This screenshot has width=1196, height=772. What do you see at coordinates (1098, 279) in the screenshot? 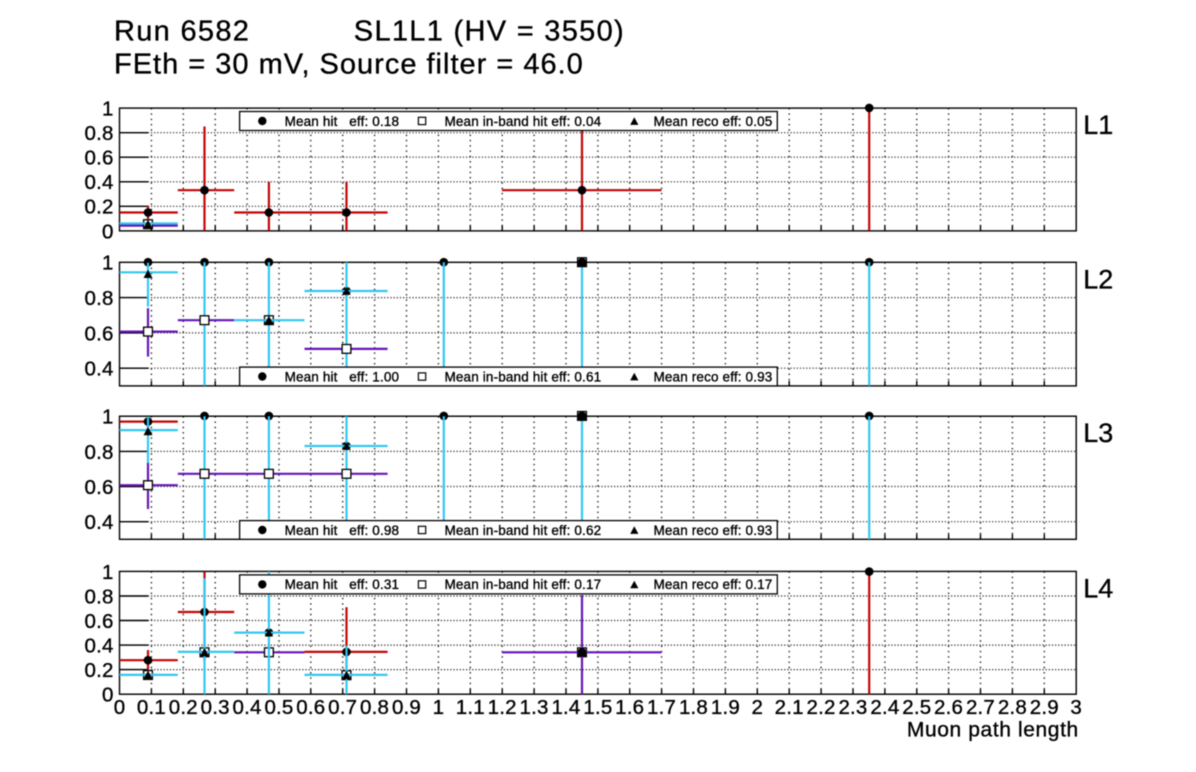
I see `svg-text: L2` at bounding box center [1098, 279].